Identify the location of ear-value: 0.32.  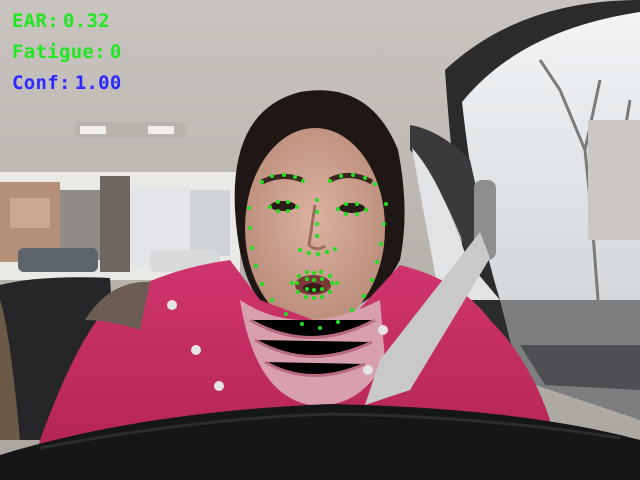
(86, 21).